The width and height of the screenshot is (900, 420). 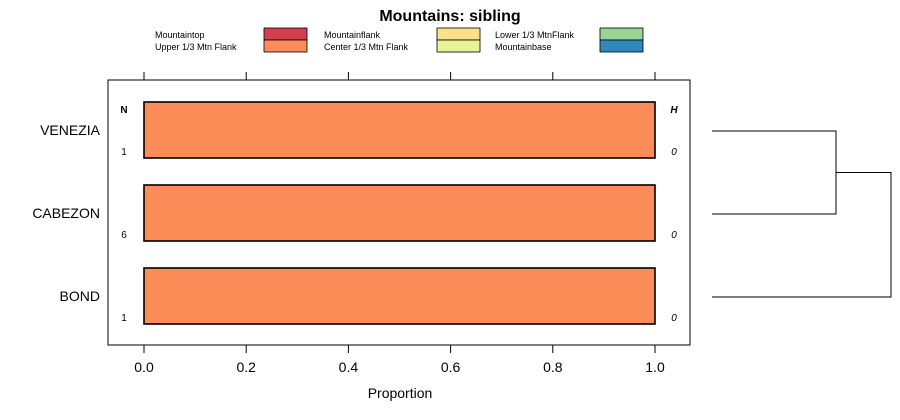 What do you see at coordinates (523, 47) in the screenshot?
I see `legend-label: Mountainbase` at bounding box center [523, 47].